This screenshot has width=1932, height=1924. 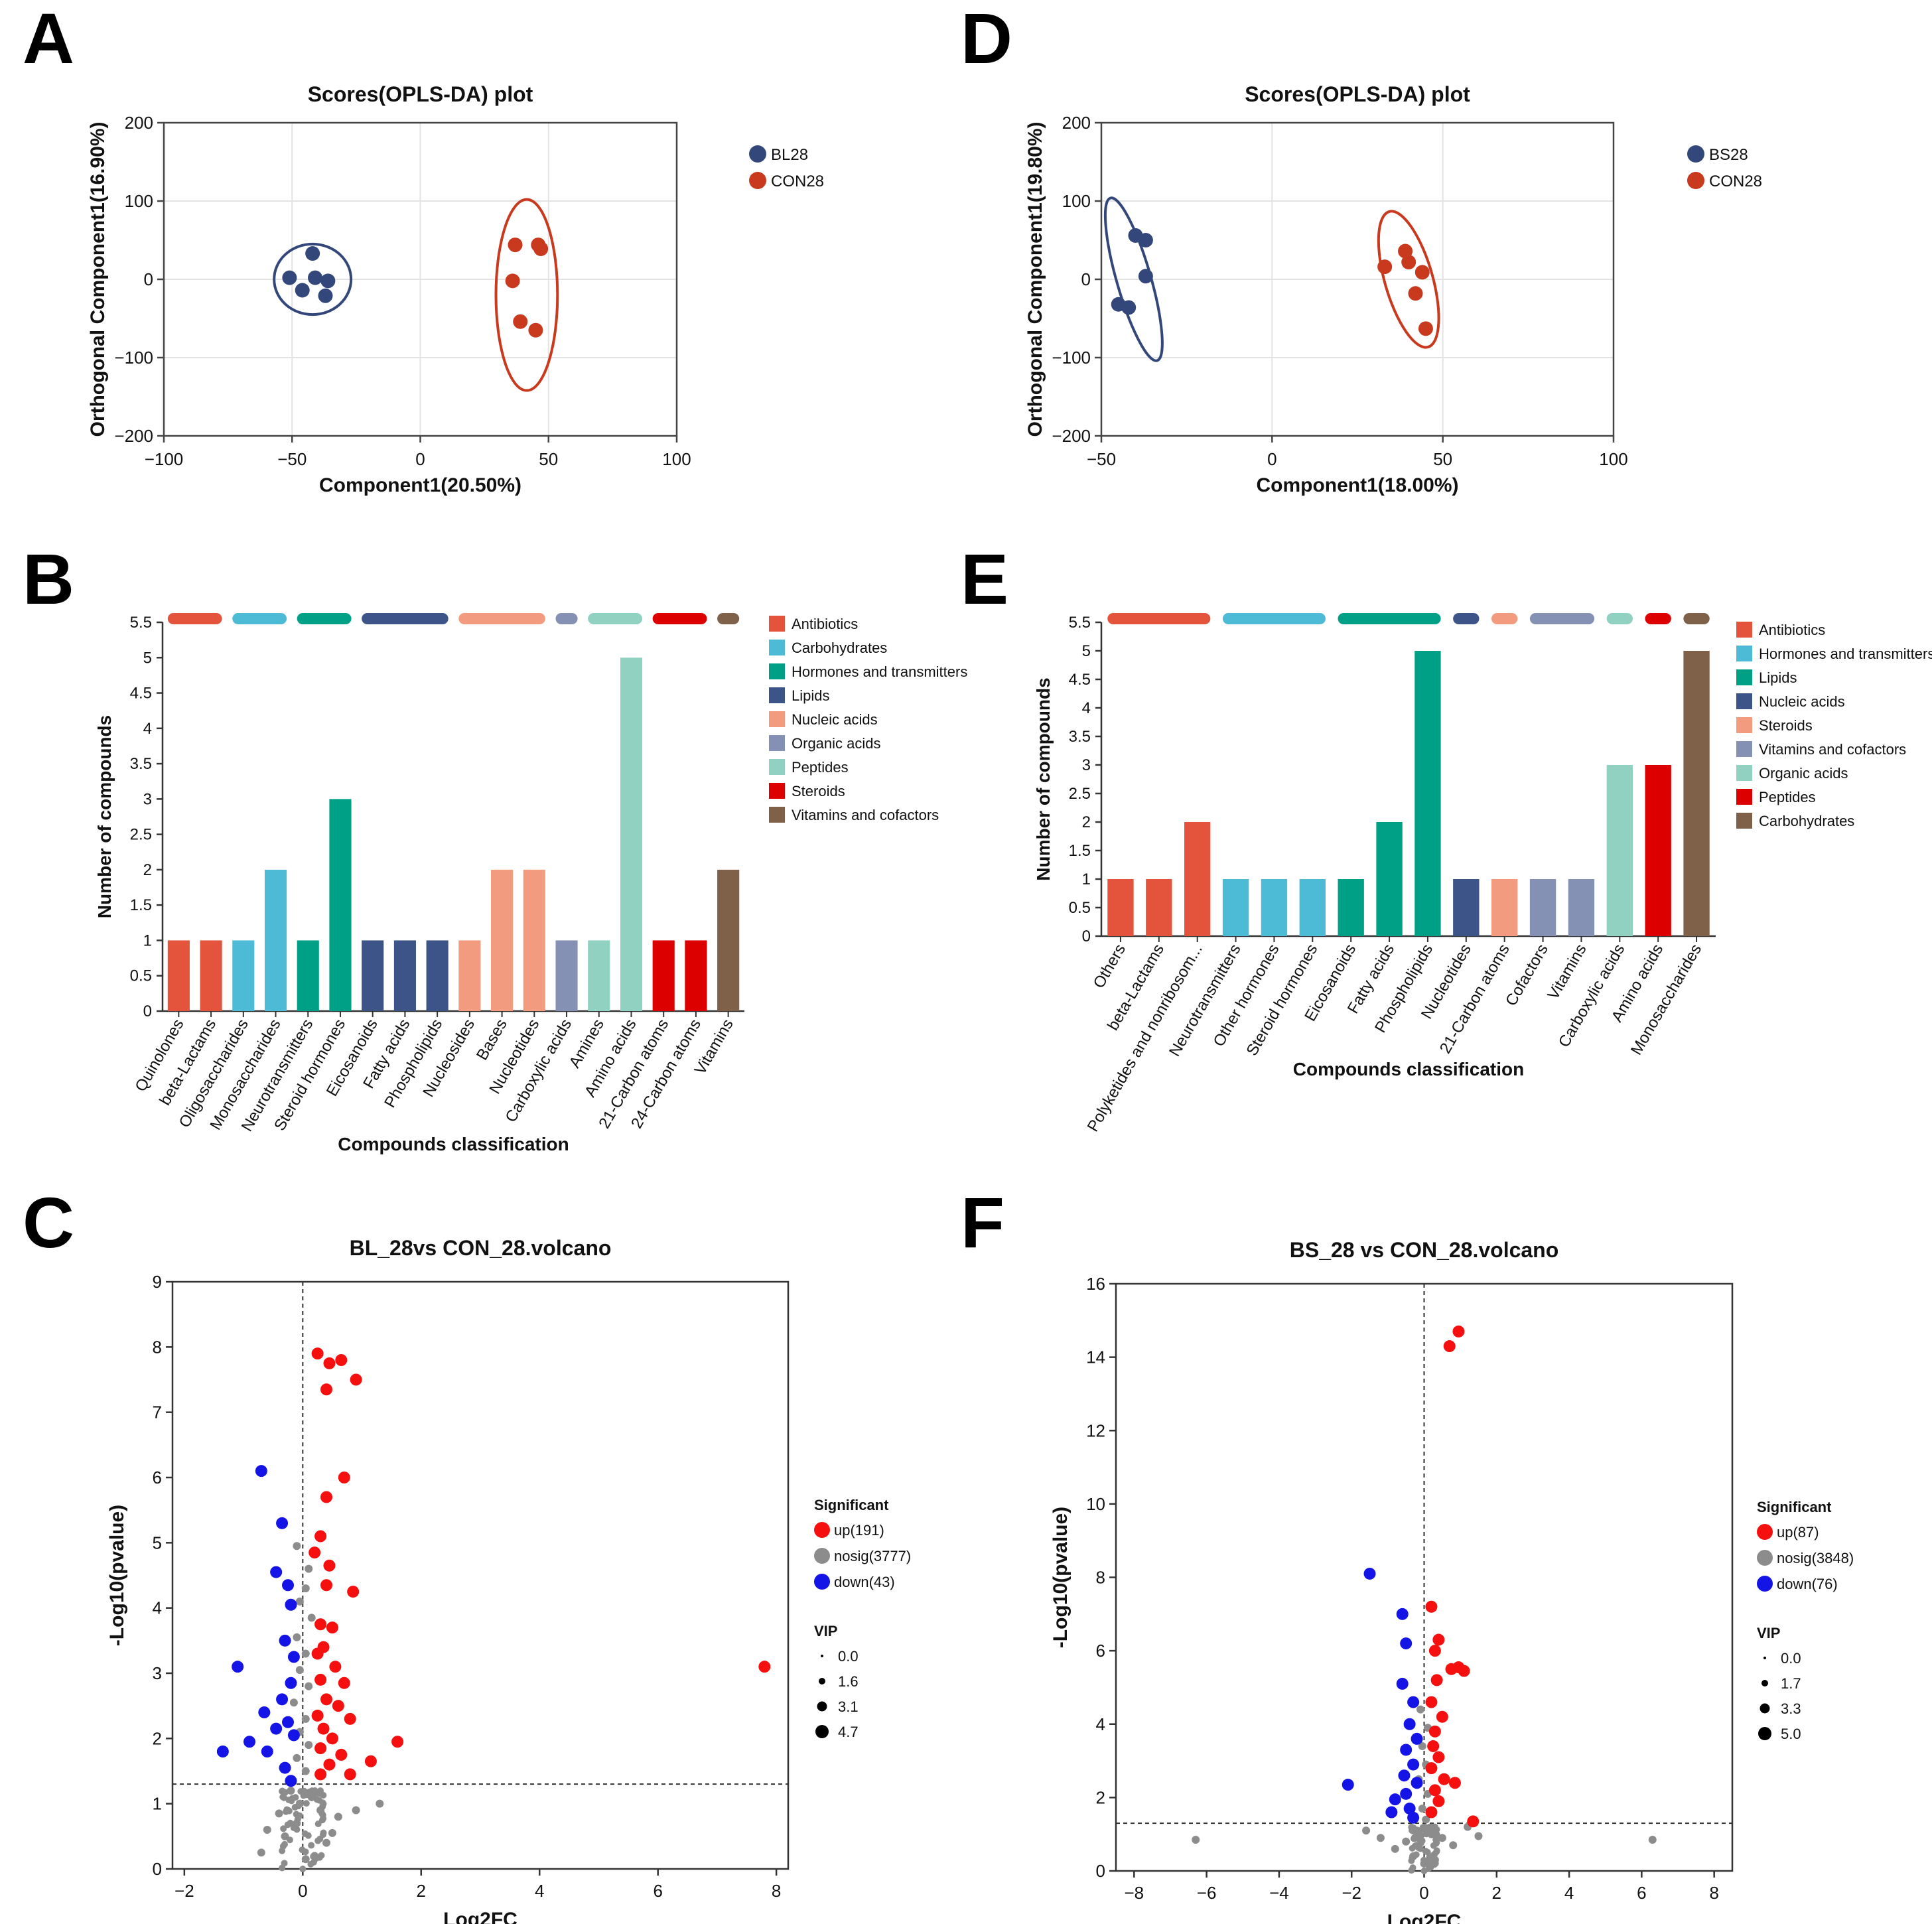 What do you see at coordinates (302, 290) in the screenshot?
I see `data-point-BL28` at bounding box center [302, 290].